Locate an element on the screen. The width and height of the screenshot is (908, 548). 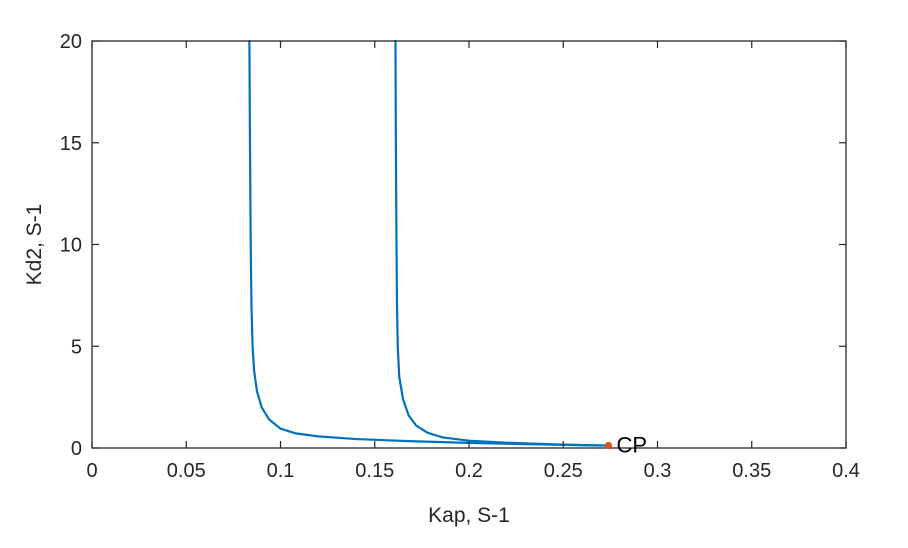
x-tick-label: 0.3 is located at coordinates (658, 471).